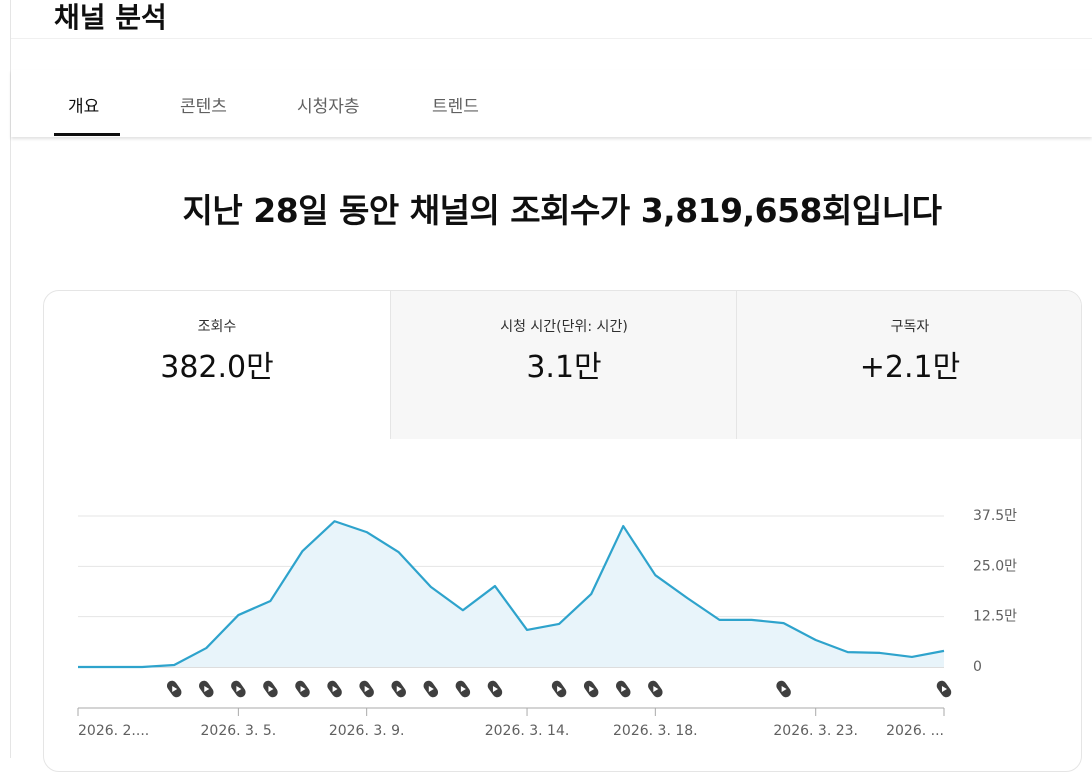 The height and width of the screenshot is (772, 1092). Describe the element at coordinates (527, 731) in the screenshot. I see `x-tick-label: 2026. 3. 14.` at that location.